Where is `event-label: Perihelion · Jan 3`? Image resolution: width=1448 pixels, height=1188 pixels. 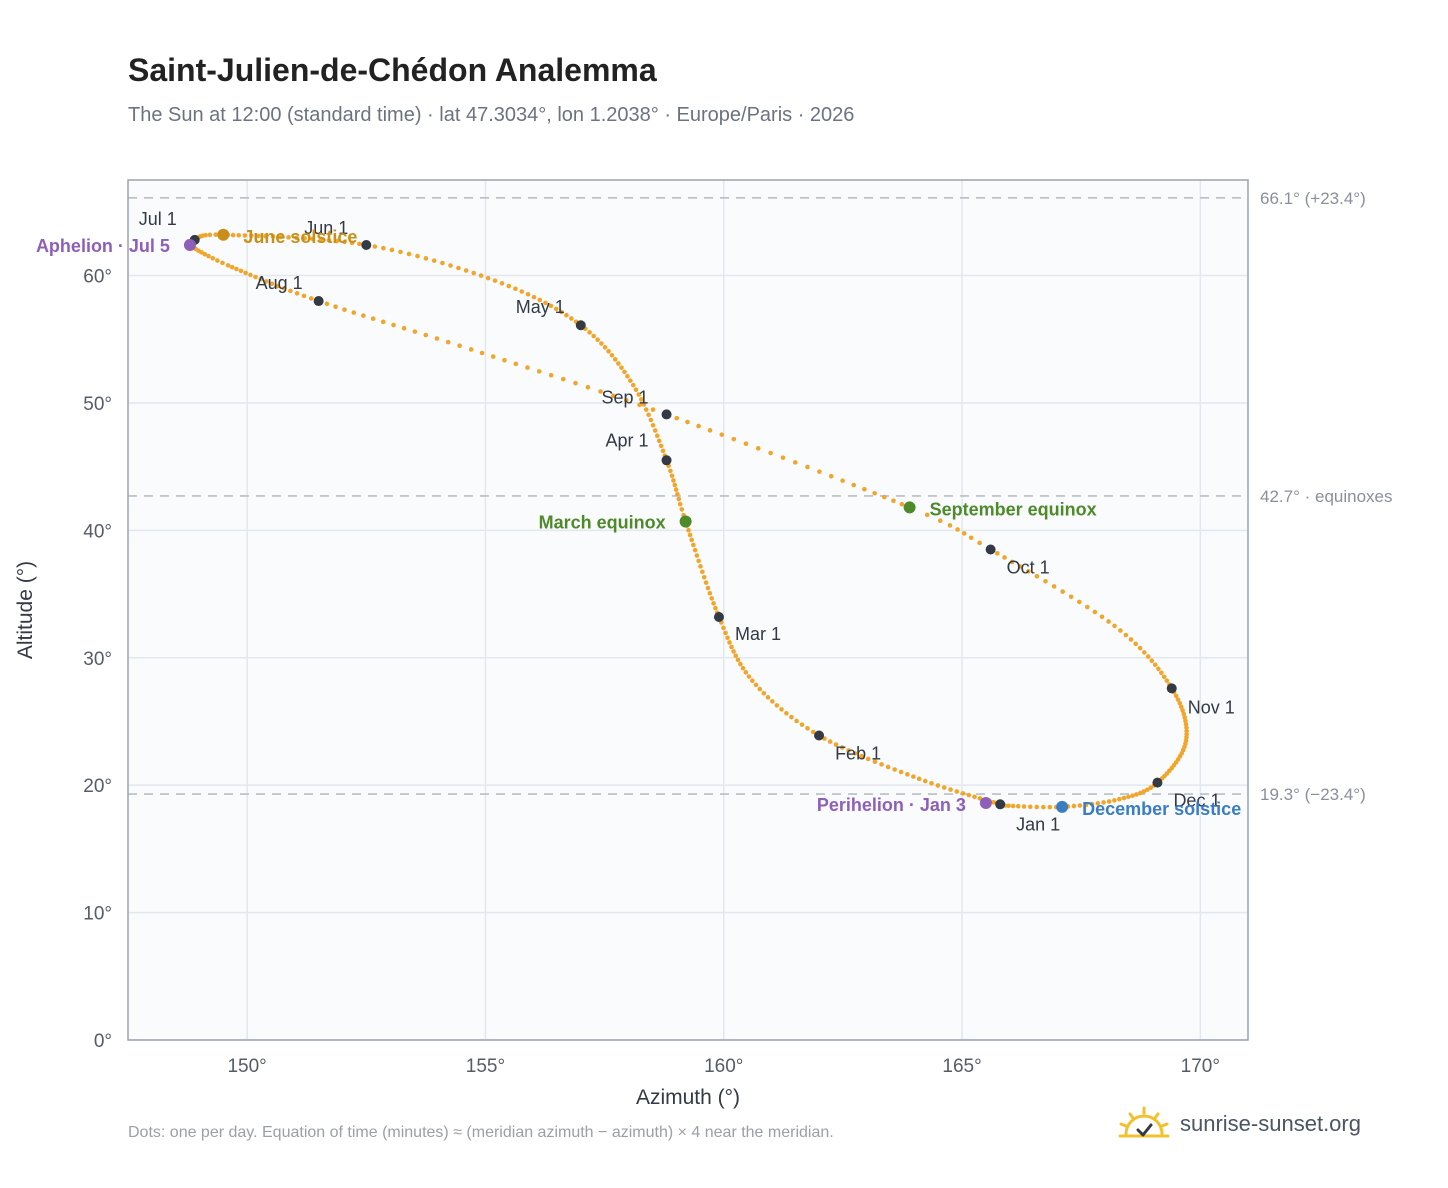 event-label: Perihelion · Jan 3 is located at coordinates (891, 805).